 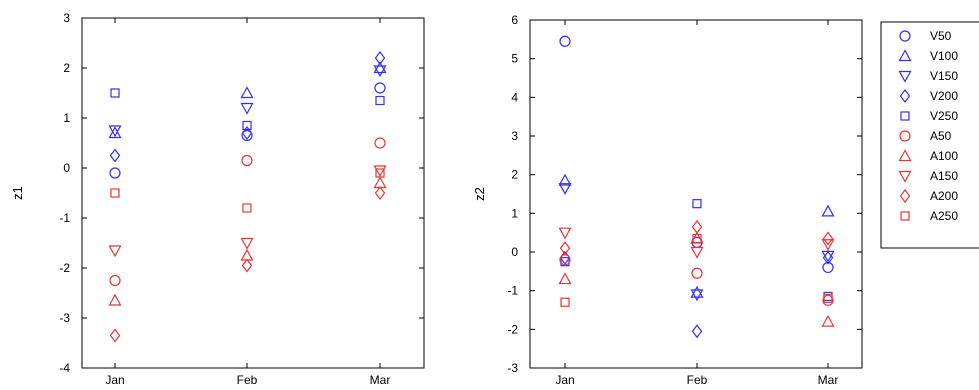 I want to click on y-tick-label: 4, so click(x=514, y=97).